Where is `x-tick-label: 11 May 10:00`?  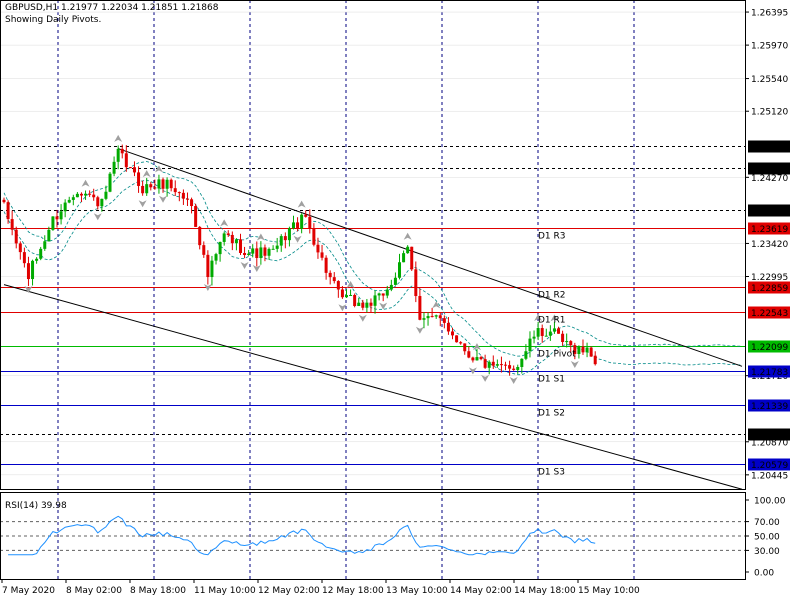 x-tick-label: 11 May 10:00 is located at coordinates (225, 591).